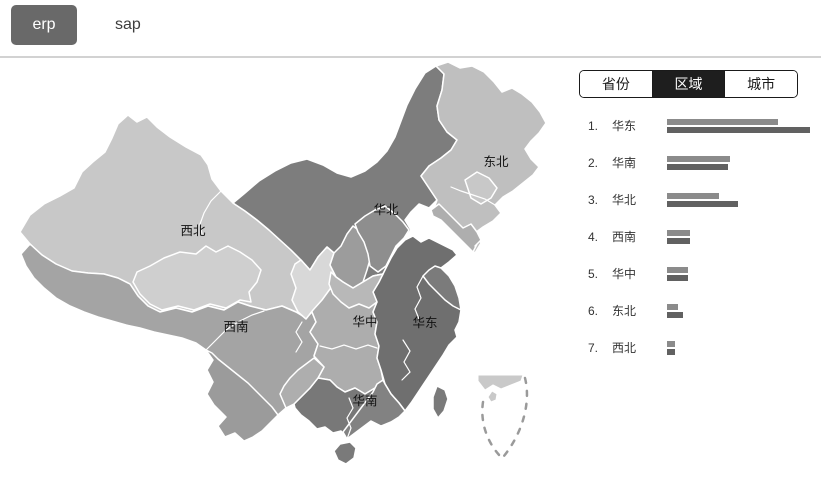  What do you see at coordinates (491, 429) in the screenshot?
I see `nine-dash-line-left` at bounding box center [491, 429].